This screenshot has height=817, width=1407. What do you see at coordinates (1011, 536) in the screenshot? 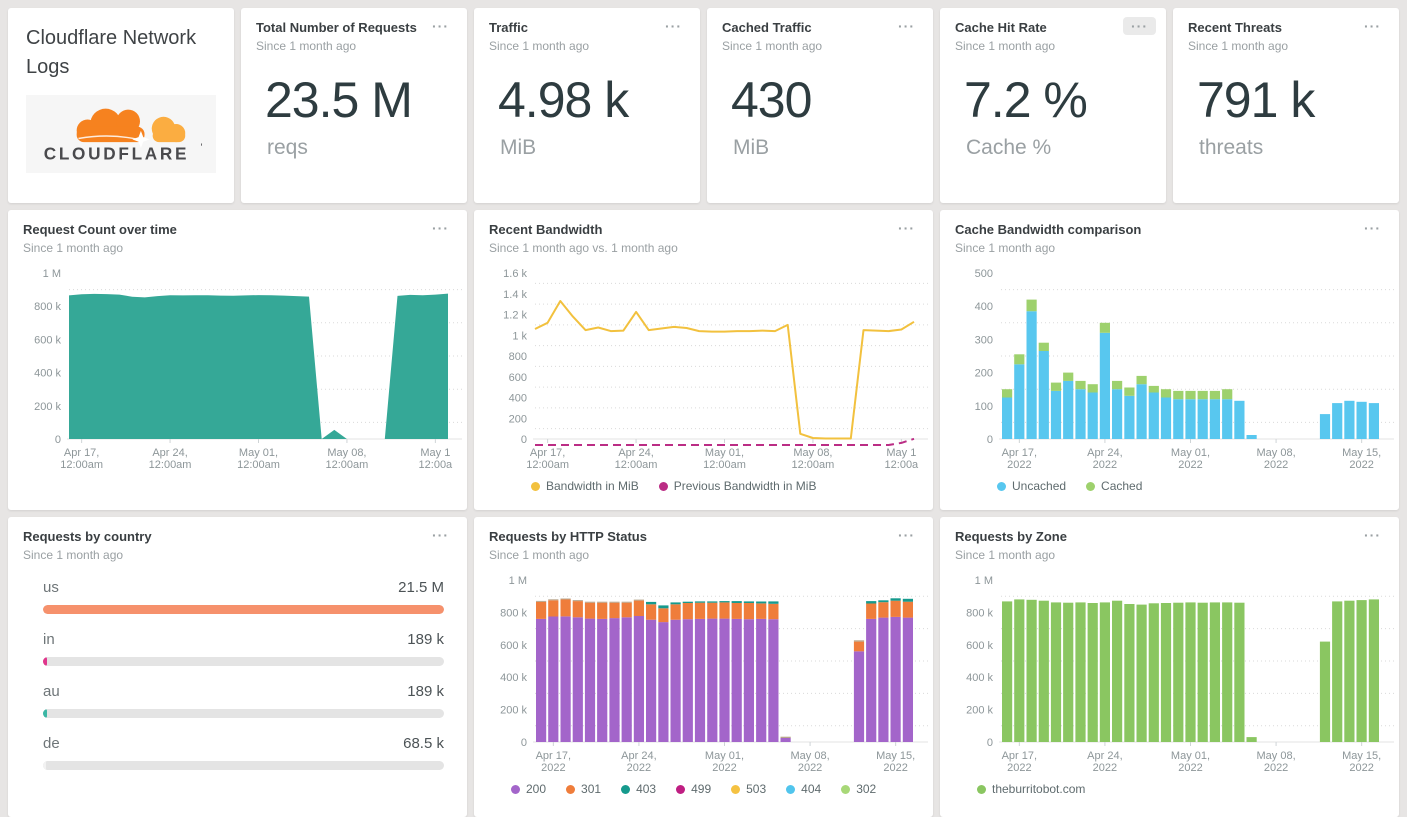
I see `panel-title: Requests by Zone` at bounding box center [1011, 536].